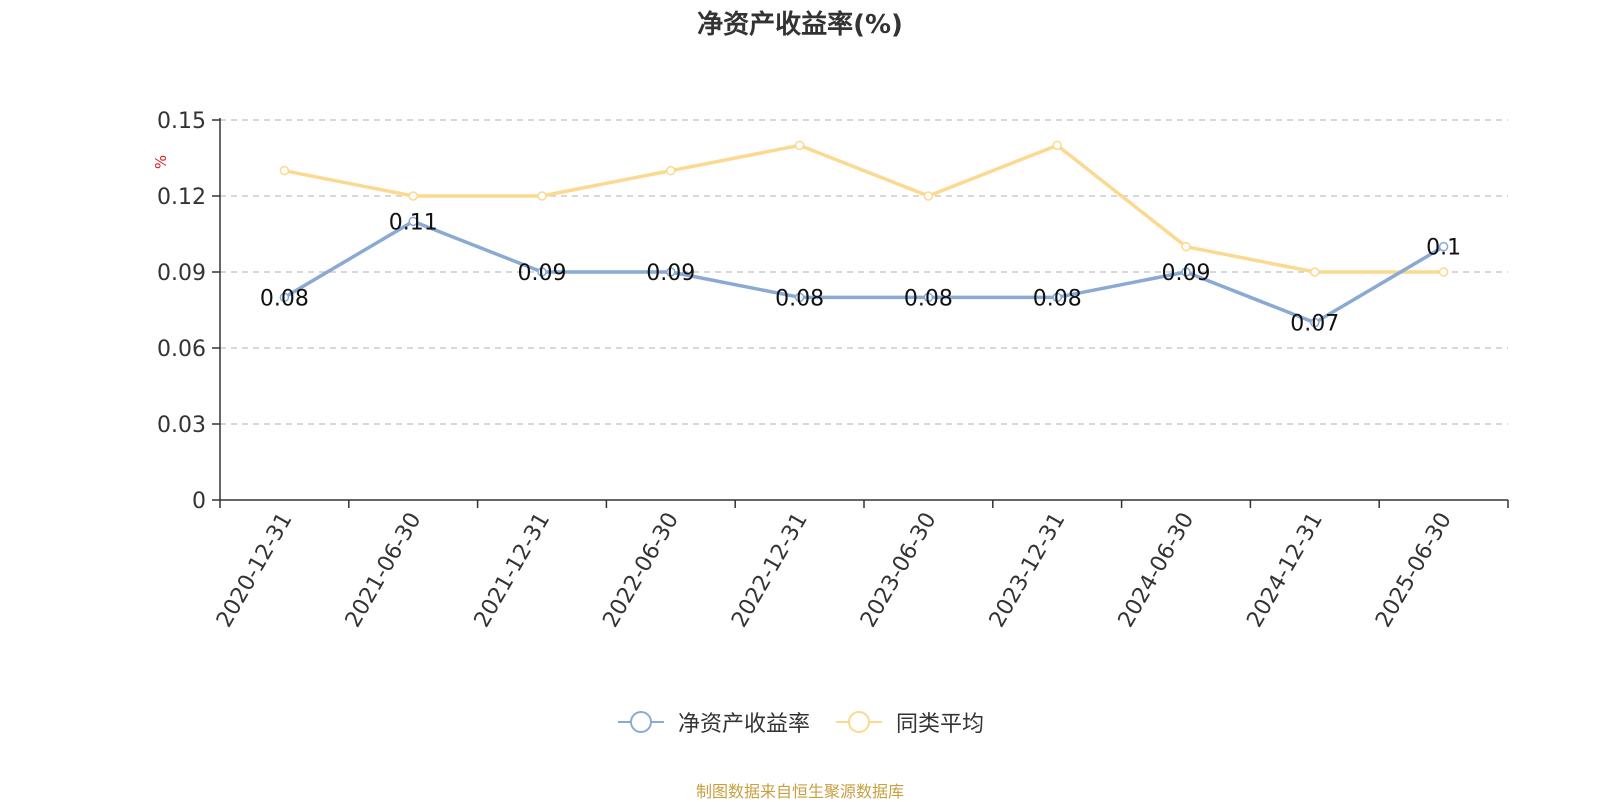  Describe the element at coordinates (1285, 570) in the screenshot. I see `x-tick-label: 2024-12-31` at that location.